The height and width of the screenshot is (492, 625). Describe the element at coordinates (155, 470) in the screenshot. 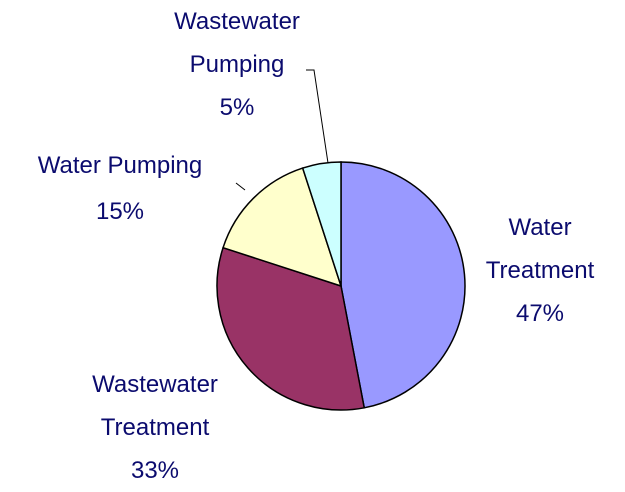

I see `value-label: 33%` at that location.